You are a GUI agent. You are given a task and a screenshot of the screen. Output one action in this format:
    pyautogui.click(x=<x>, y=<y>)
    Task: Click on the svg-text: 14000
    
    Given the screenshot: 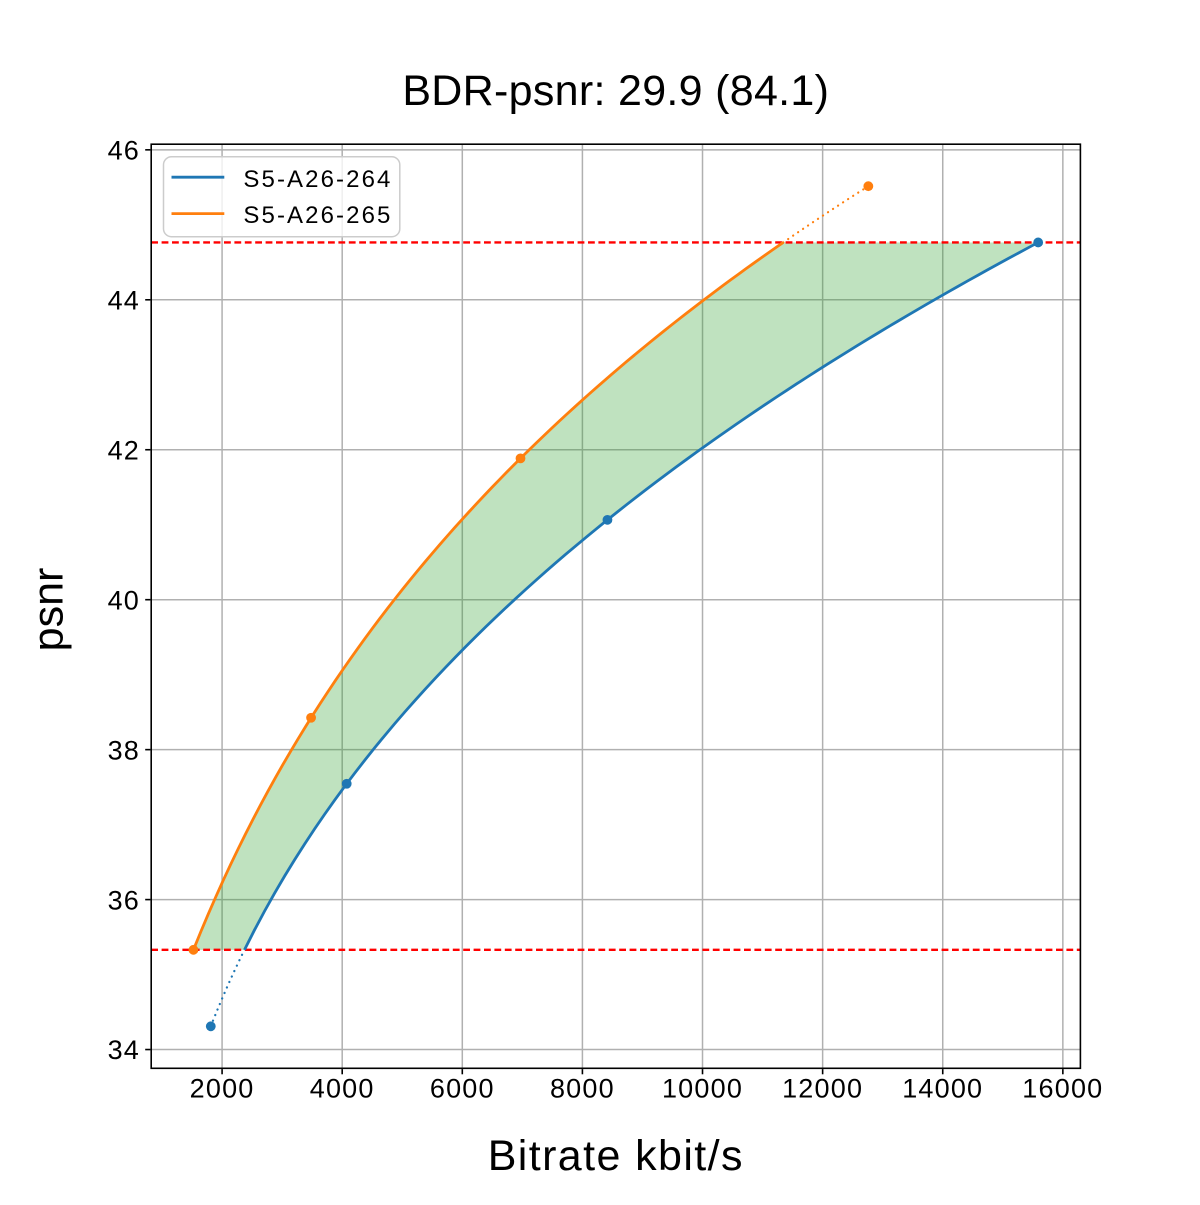 What is the action you would take?
    pyautogui.click(x=942, y=1089)
    